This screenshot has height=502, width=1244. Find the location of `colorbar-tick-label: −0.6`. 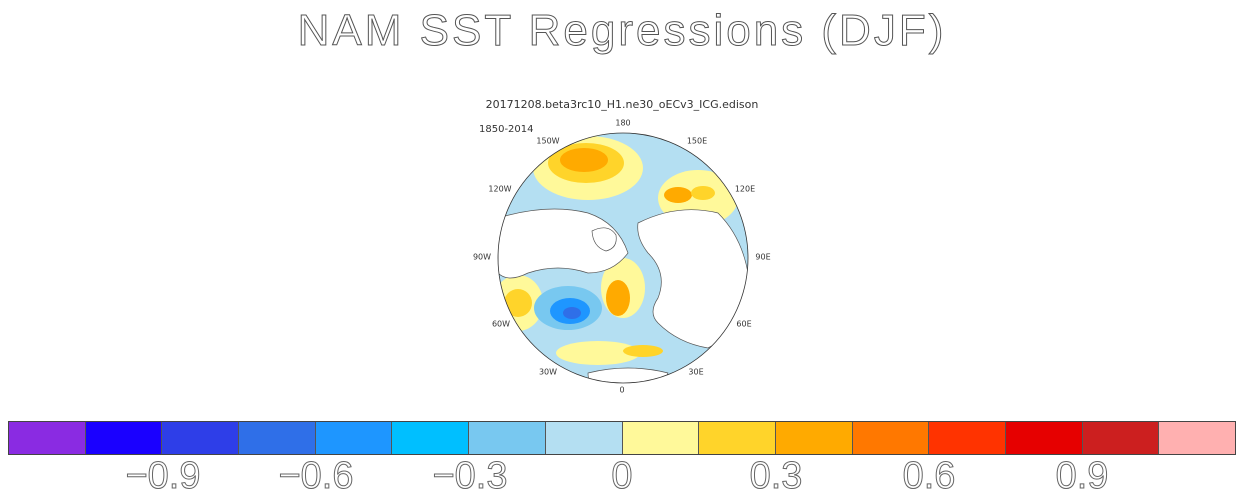

colorbar-tick-label: −0.6 is located at coordinates (316, 476).